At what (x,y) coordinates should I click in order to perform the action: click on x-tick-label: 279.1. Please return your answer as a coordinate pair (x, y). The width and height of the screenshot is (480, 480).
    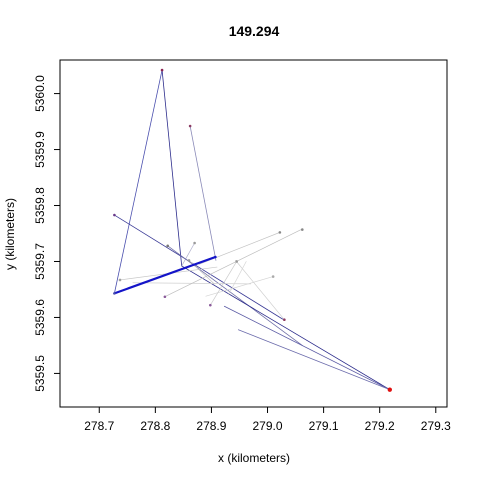
    Looking at the image, I should click on (324, 426).